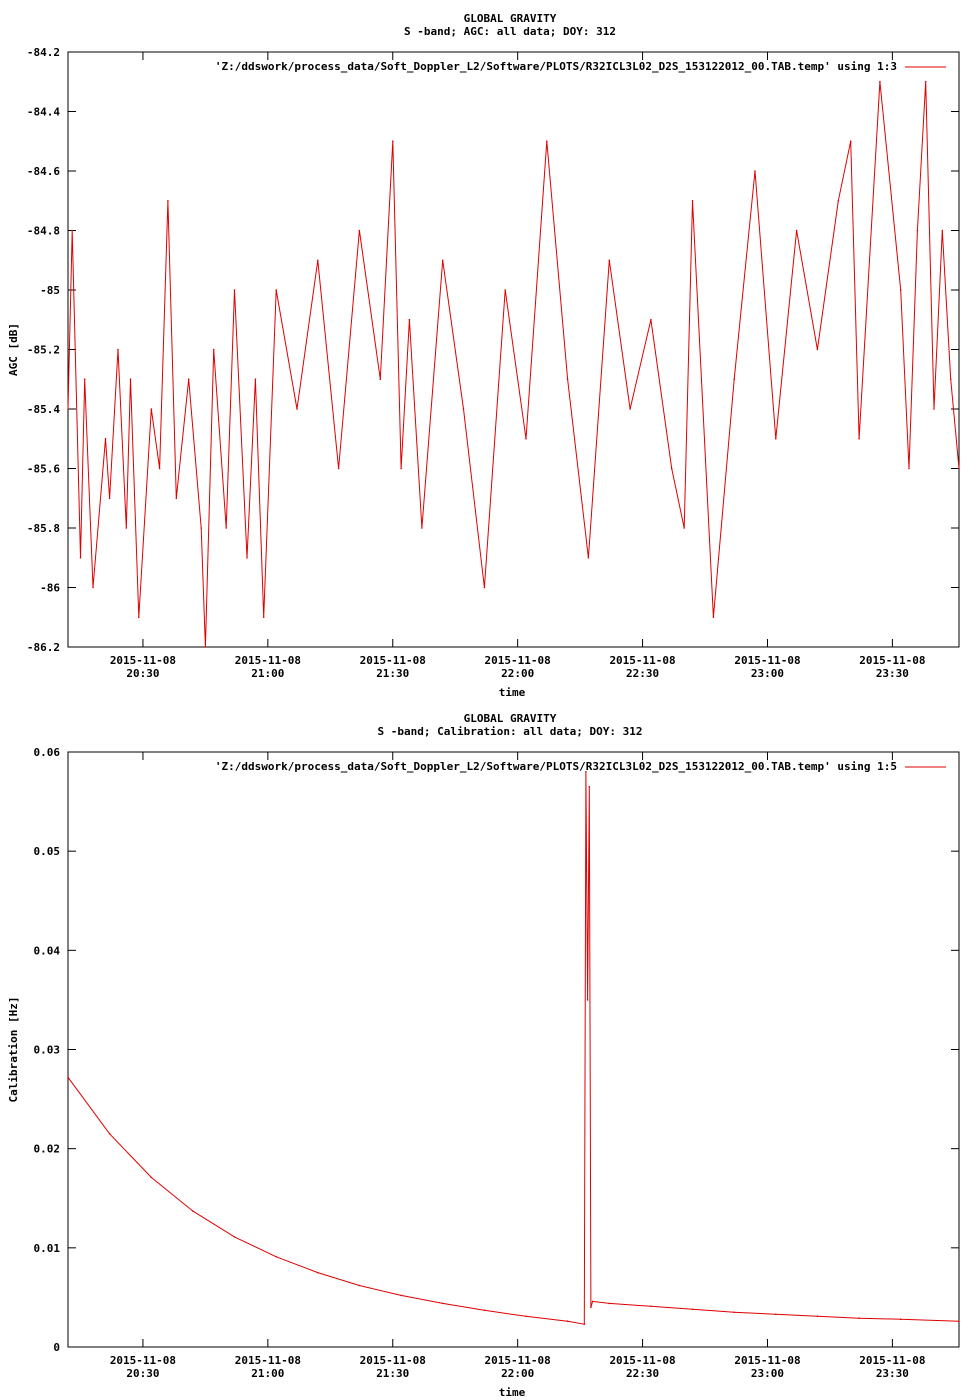 The image size is (980, 1400). Describe the element at coordinates (267, 1373) in the screenshot. I see `x-tick-label-time: 21:00` at that location.